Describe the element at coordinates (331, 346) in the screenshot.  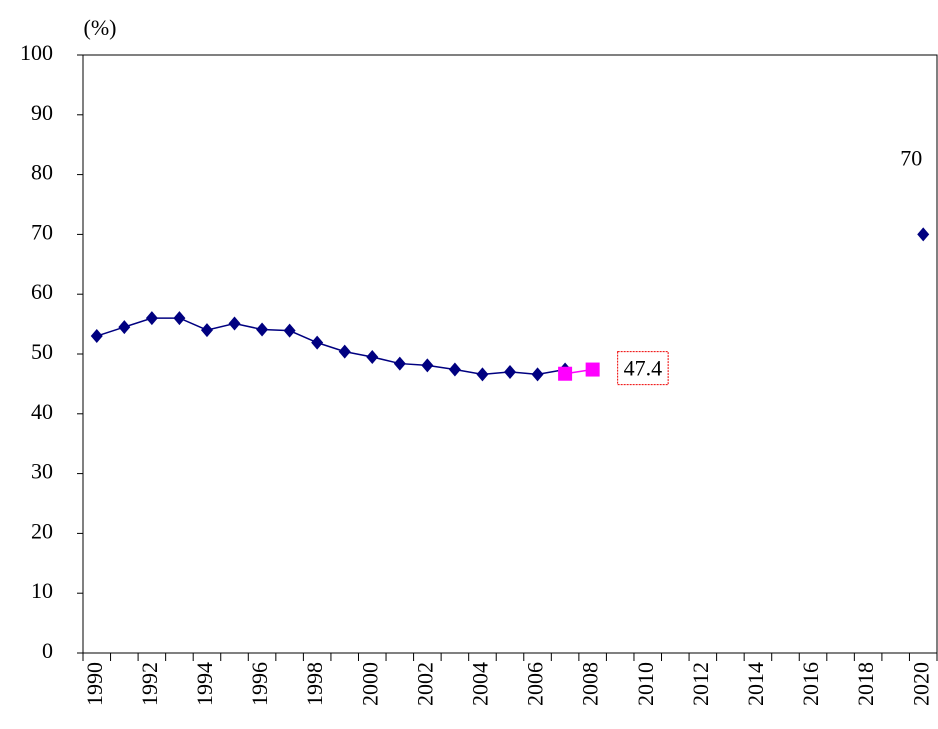
I see `series-line` at that location.